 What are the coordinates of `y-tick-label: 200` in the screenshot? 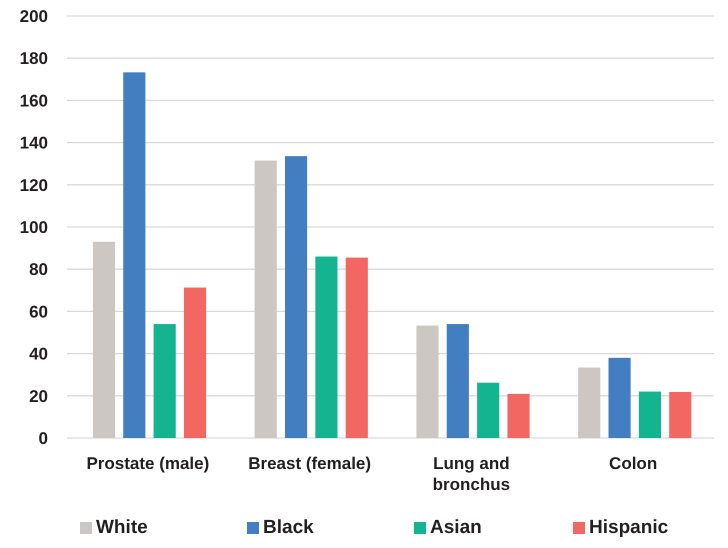 It's located at (34, 16).